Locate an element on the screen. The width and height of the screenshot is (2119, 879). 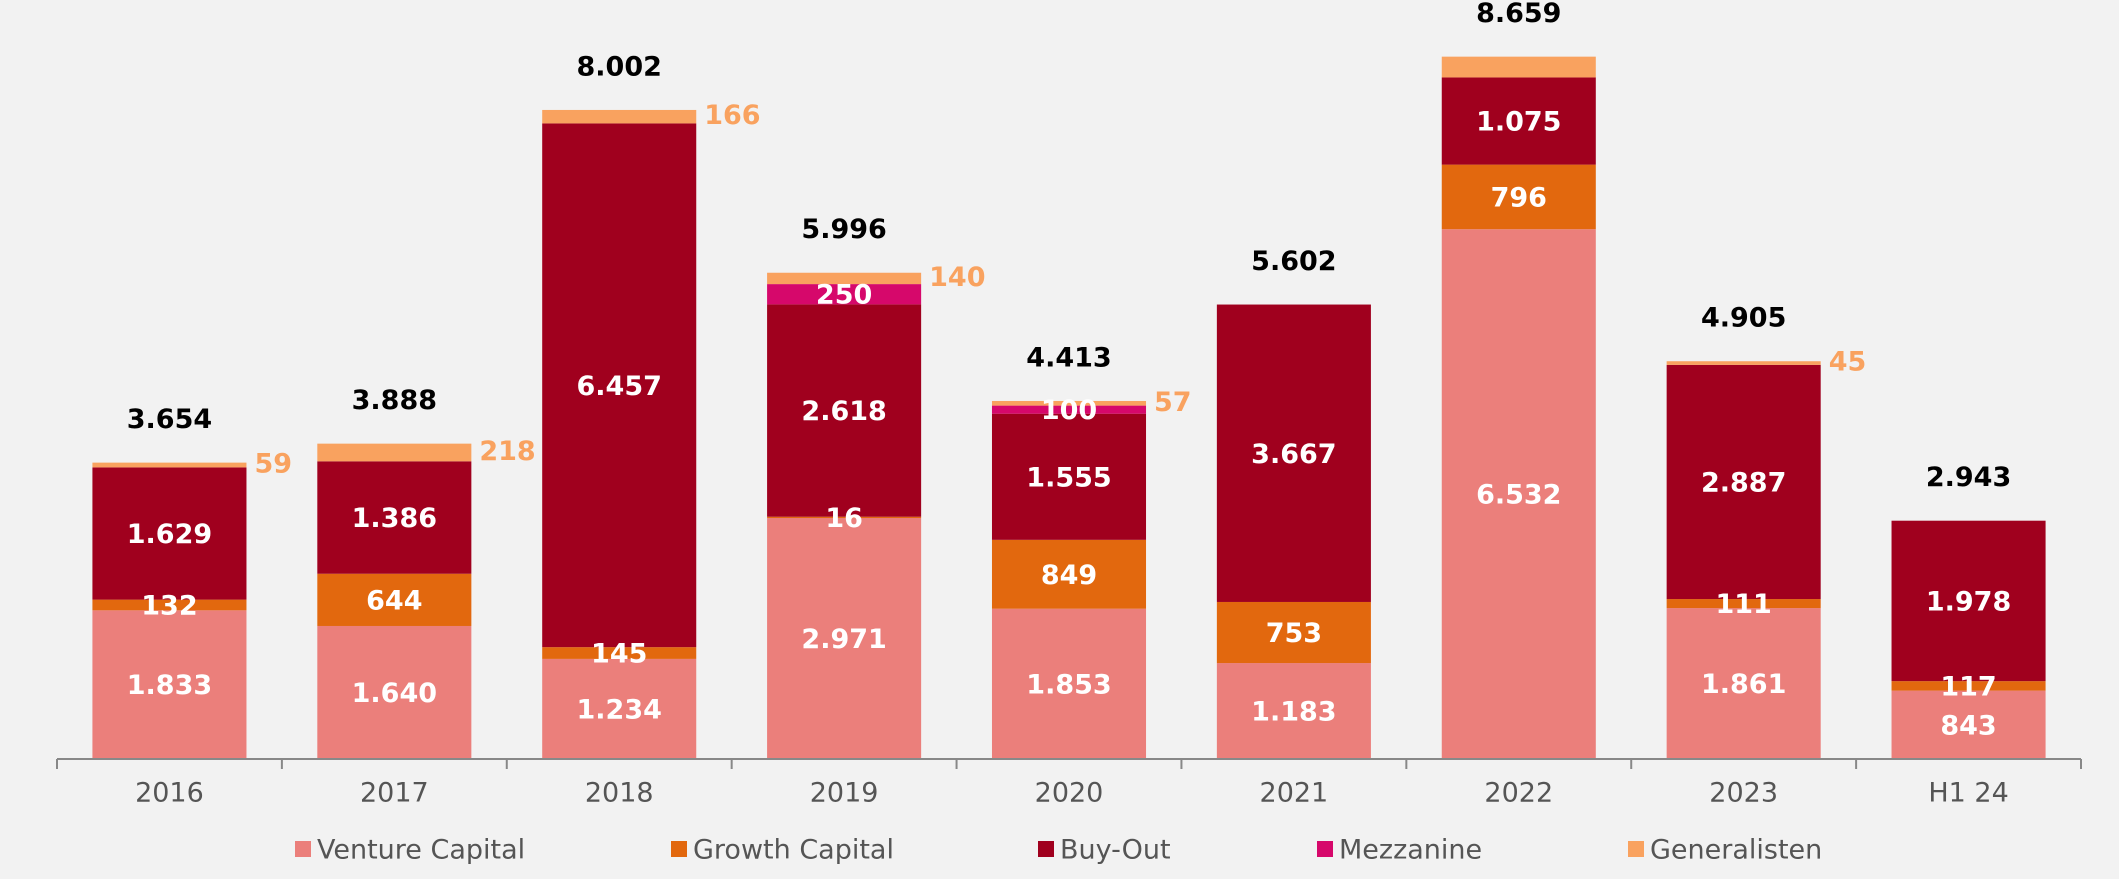
data-label: 1.978 is located at coordinates (1968, 601).